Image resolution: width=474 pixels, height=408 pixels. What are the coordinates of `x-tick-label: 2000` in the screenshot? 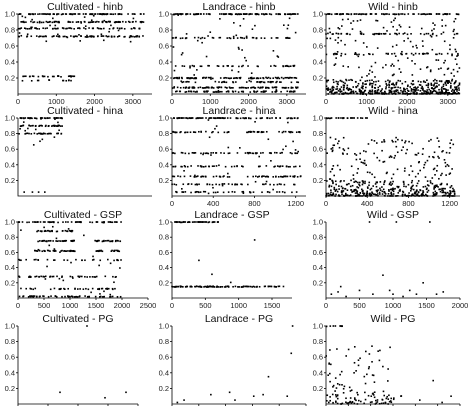 It's located at (248, 101).